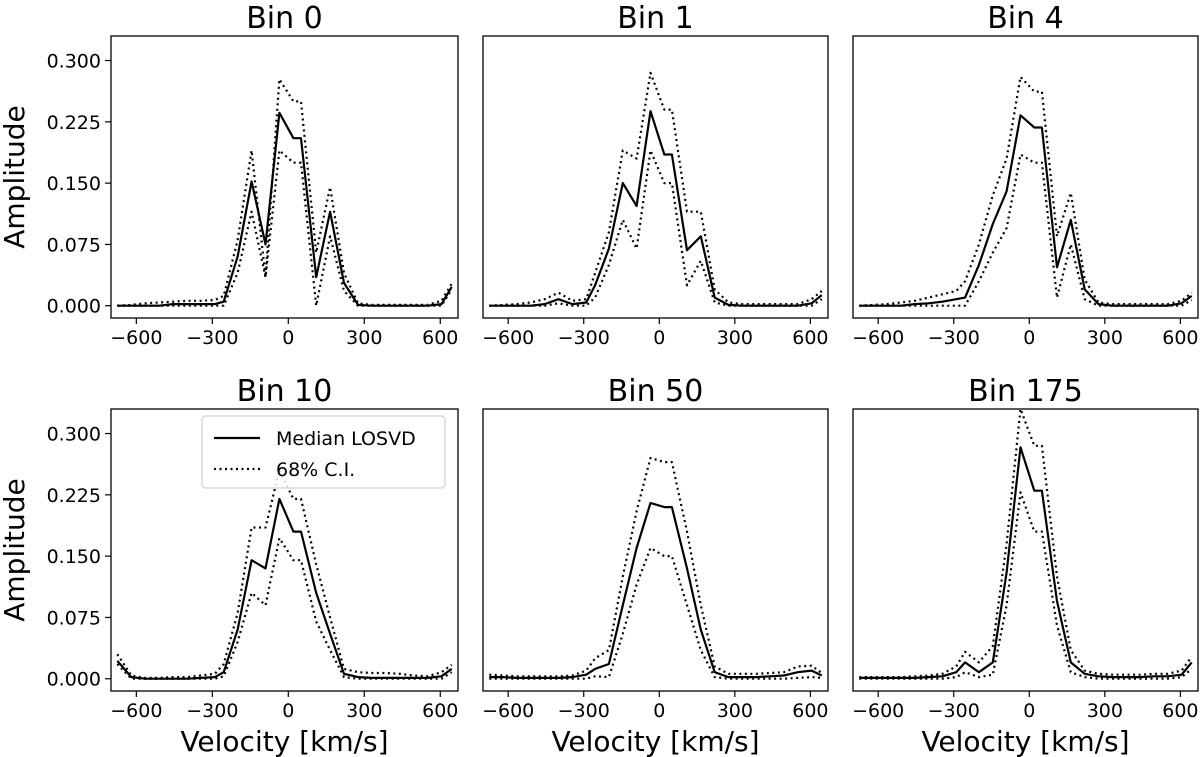  Describe the element at coordinates (1025, 391) in the screenshot. I see `chart-title: Bin 175` at that location.